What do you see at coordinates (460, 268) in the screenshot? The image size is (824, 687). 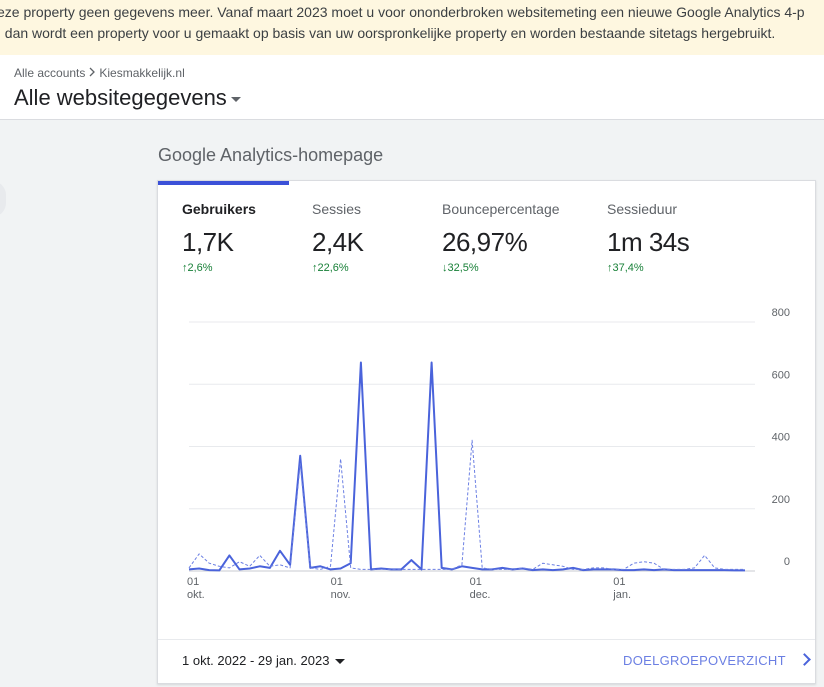 I see `metric-change: ↓32,5%` at bounding box center [460, 268].